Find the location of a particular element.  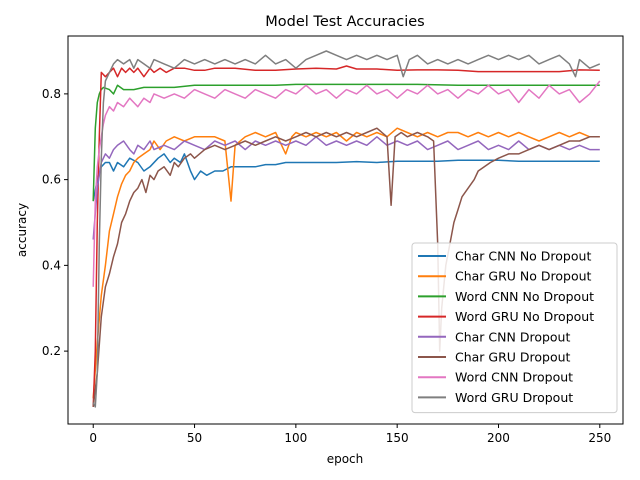

x-tick-label: 100 is located at coordinates (295, 438).